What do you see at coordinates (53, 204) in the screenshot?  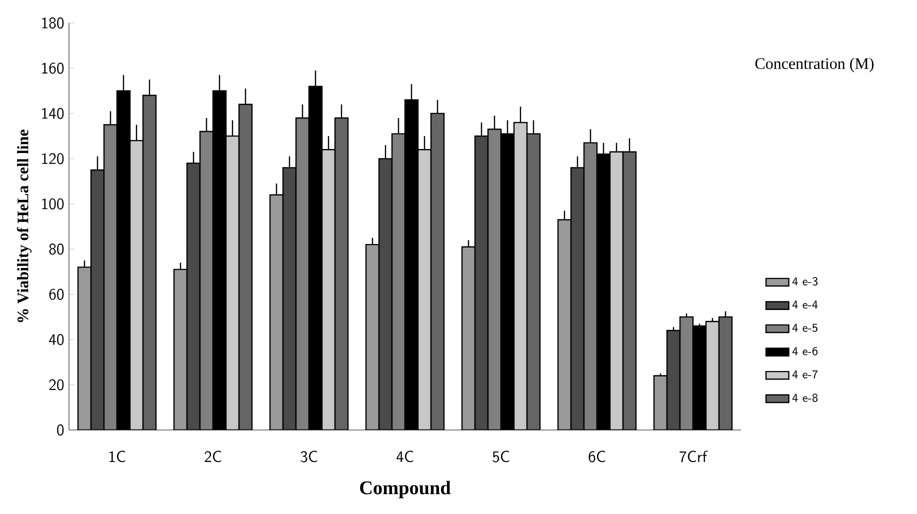 I see `y-tick-label: 100` at bounding box center [53, 204].